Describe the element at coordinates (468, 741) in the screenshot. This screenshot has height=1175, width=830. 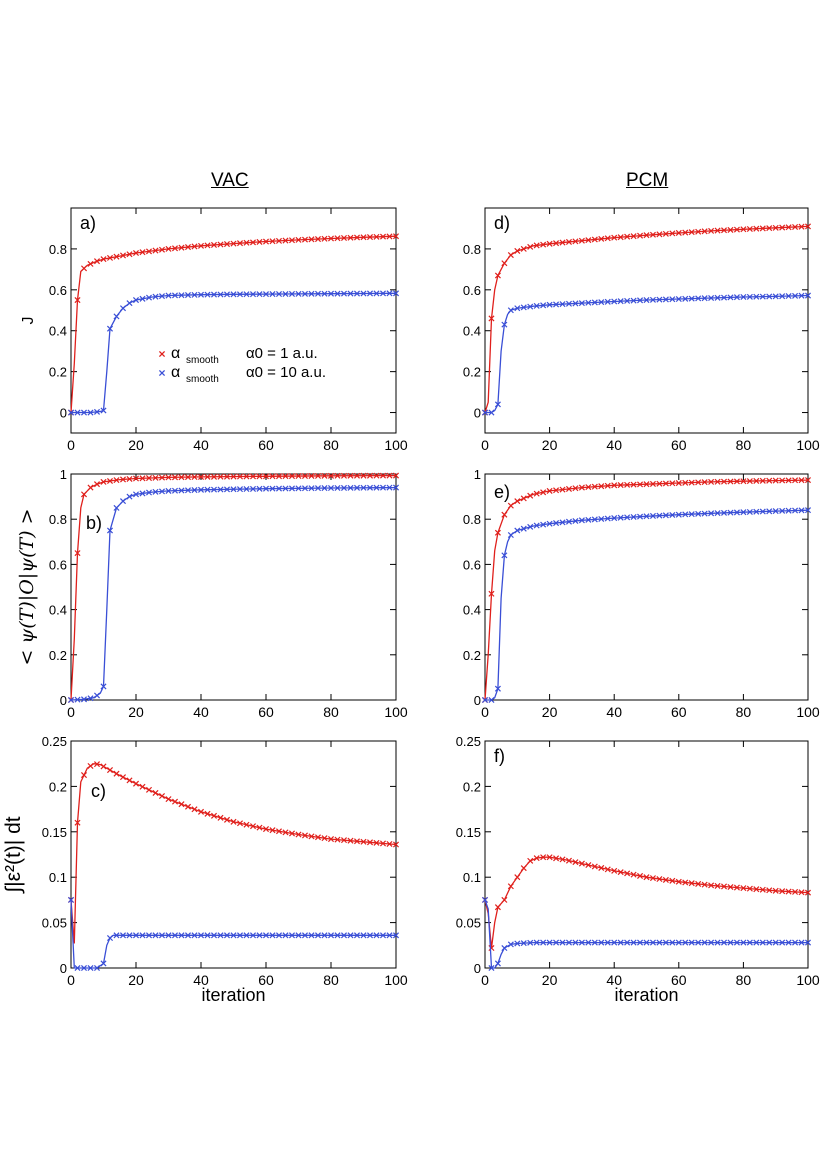
I see `y-tick-label: 0.25` at that location.